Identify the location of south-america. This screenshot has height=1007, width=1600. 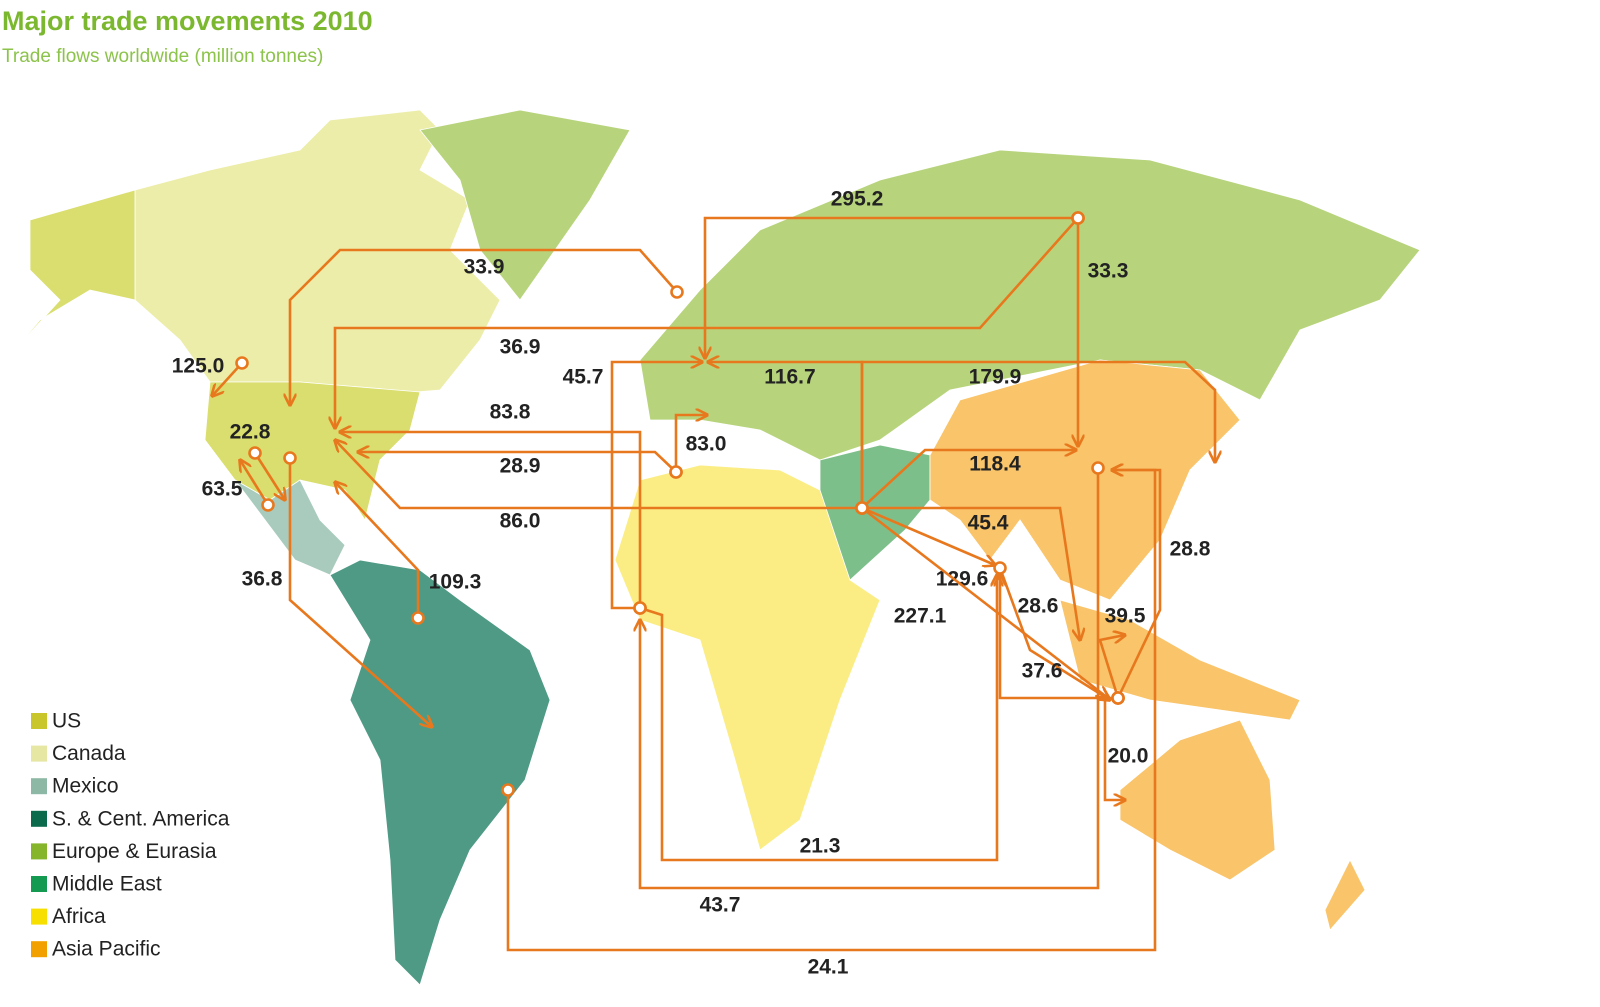
(440, 772).